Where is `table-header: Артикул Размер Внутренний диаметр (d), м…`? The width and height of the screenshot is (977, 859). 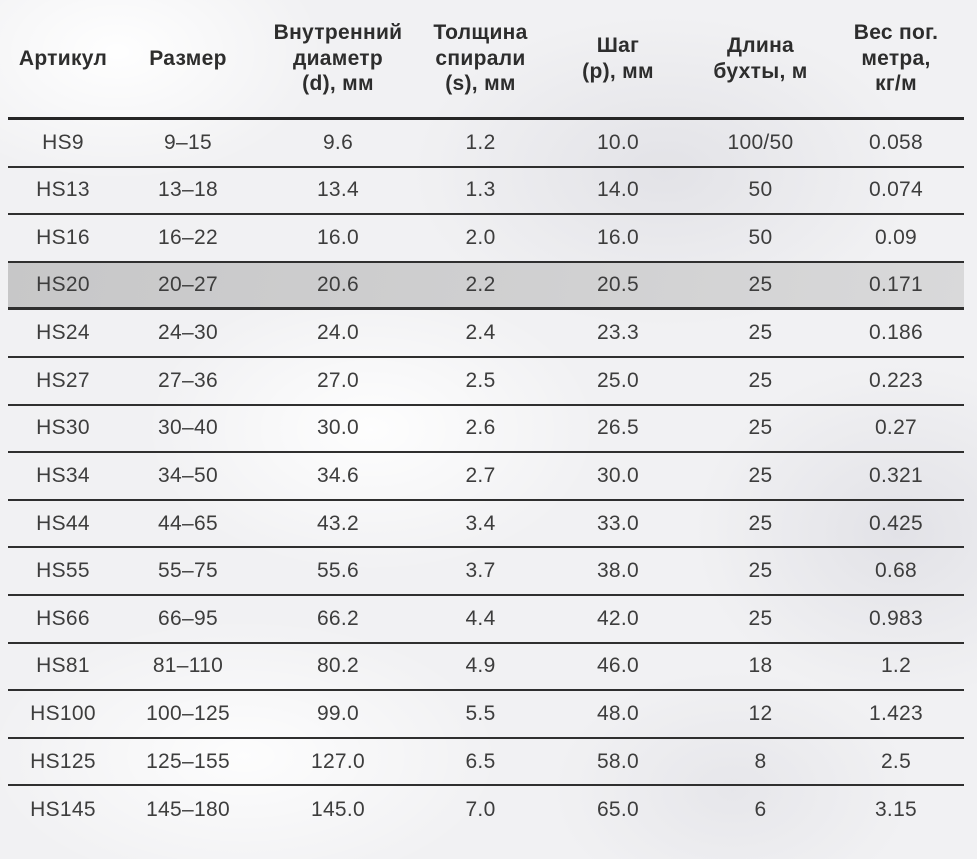
table-header: Артикул Размер Внутренний диаметр (d), м… is located at coordinates (486, 60).